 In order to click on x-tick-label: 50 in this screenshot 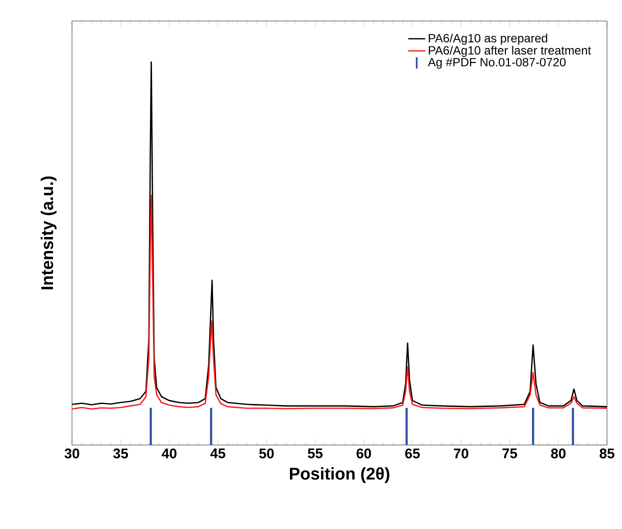, I will do `click(266, 453)`.